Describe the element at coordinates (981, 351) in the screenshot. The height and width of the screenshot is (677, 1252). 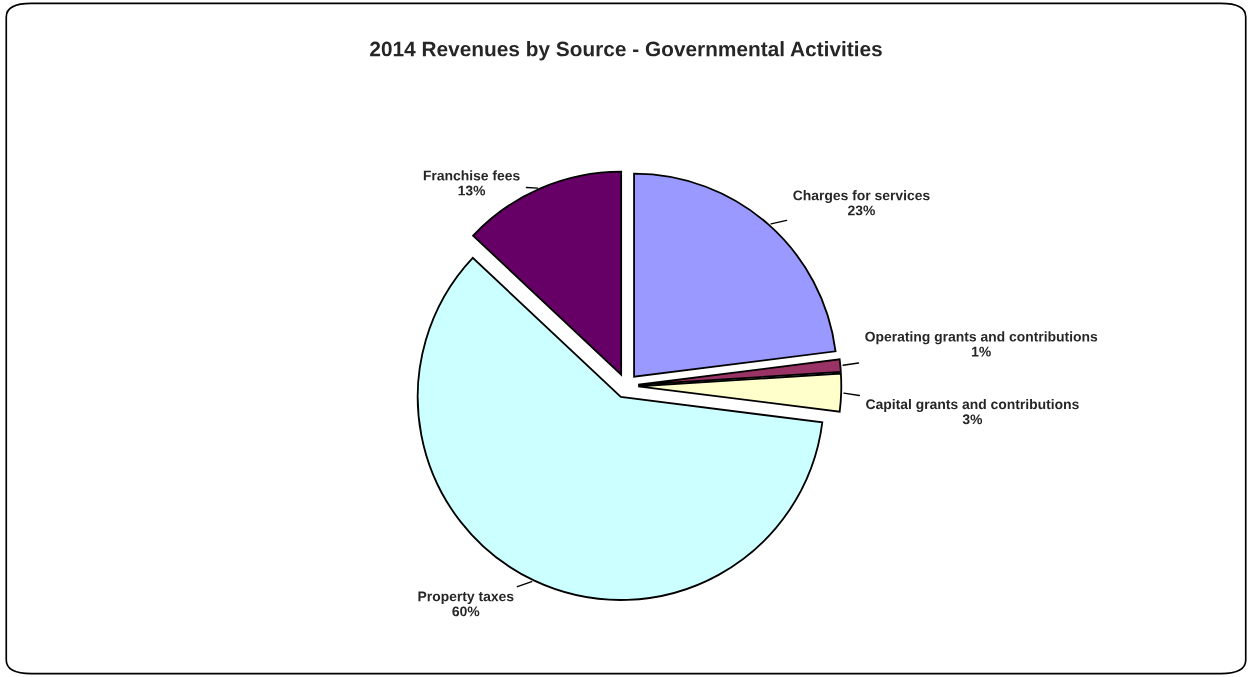
I see `data-label: 1%` at that location.